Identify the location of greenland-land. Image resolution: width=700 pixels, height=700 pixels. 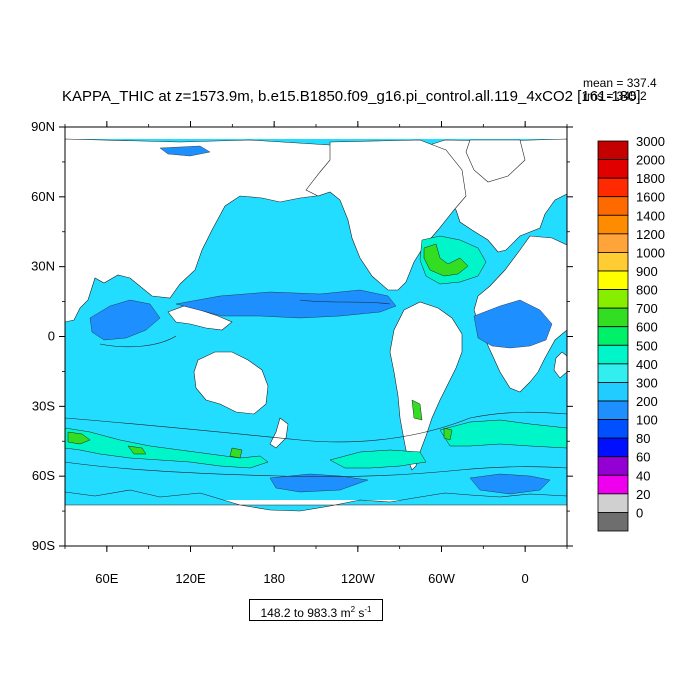
(495, 161).